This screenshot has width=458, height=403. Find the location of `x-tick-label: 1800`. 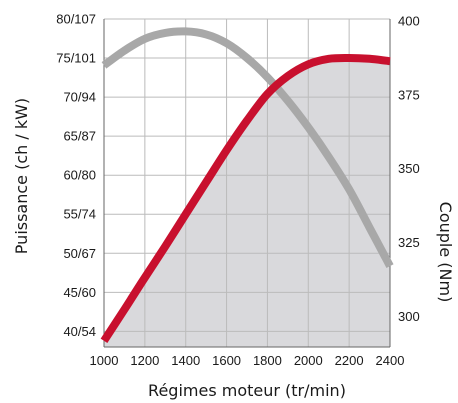

x-tick-label: 1800 is located at coordinates (267, 360).